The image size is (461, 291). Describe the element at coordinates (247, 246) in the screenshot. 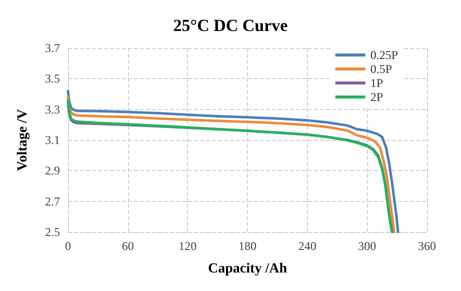

I see `x-tick-label: 180` at that location.